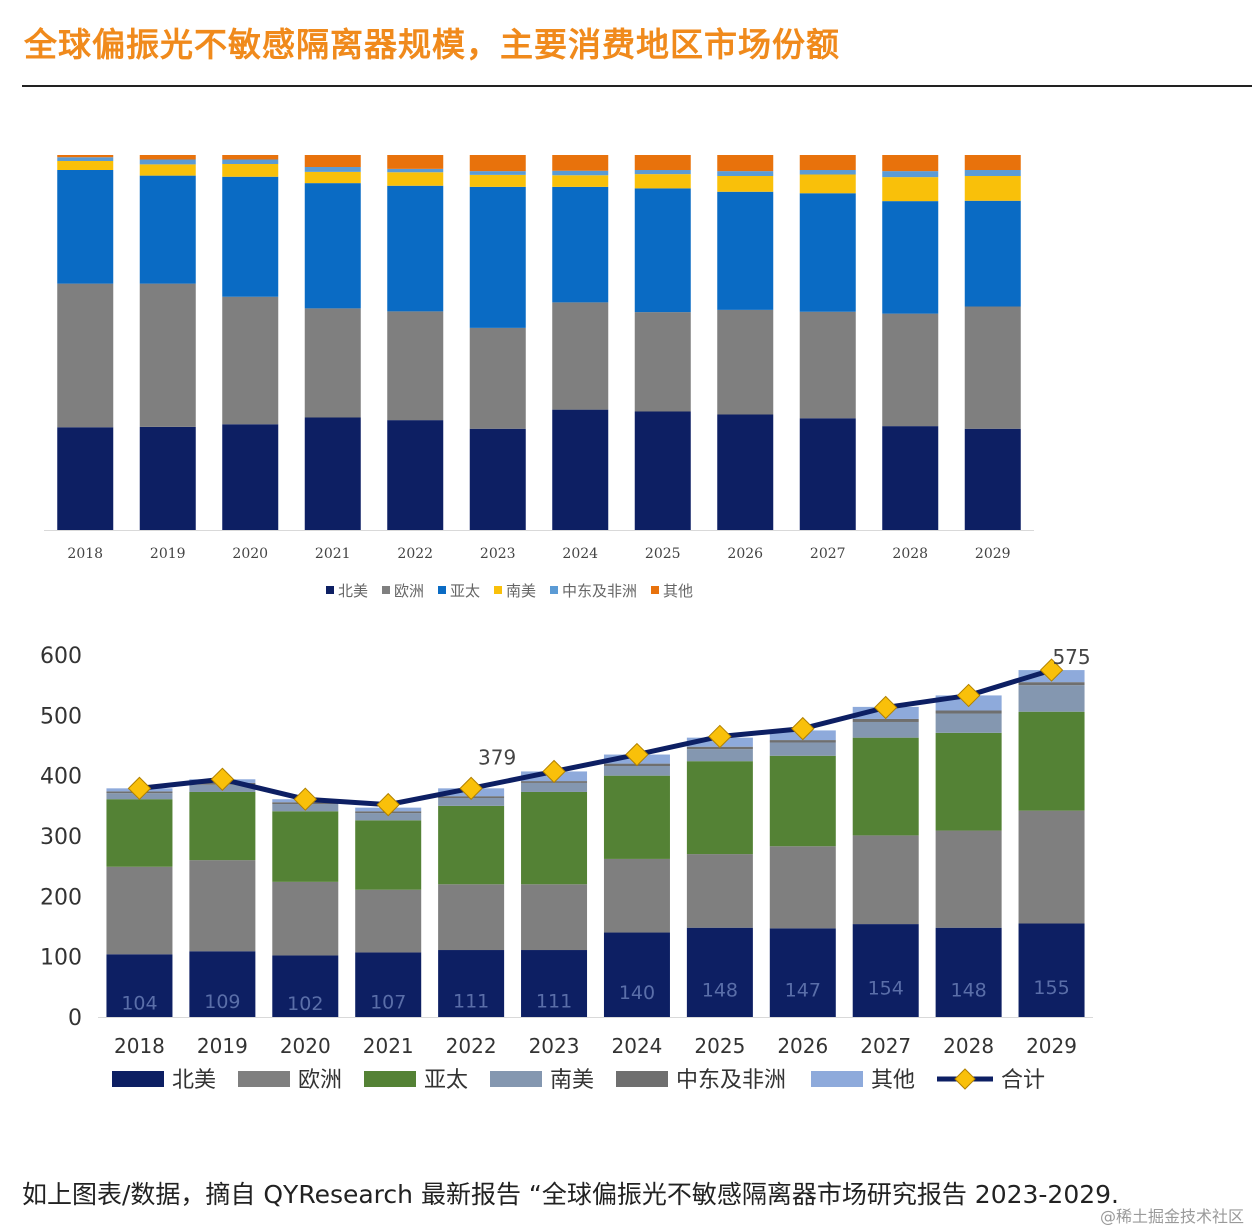 This screenshot has height=1232, width=1252. Describe the element at coordinates (580, 554) in the screenshot. I see `x-tick-label: 2024` at that location.